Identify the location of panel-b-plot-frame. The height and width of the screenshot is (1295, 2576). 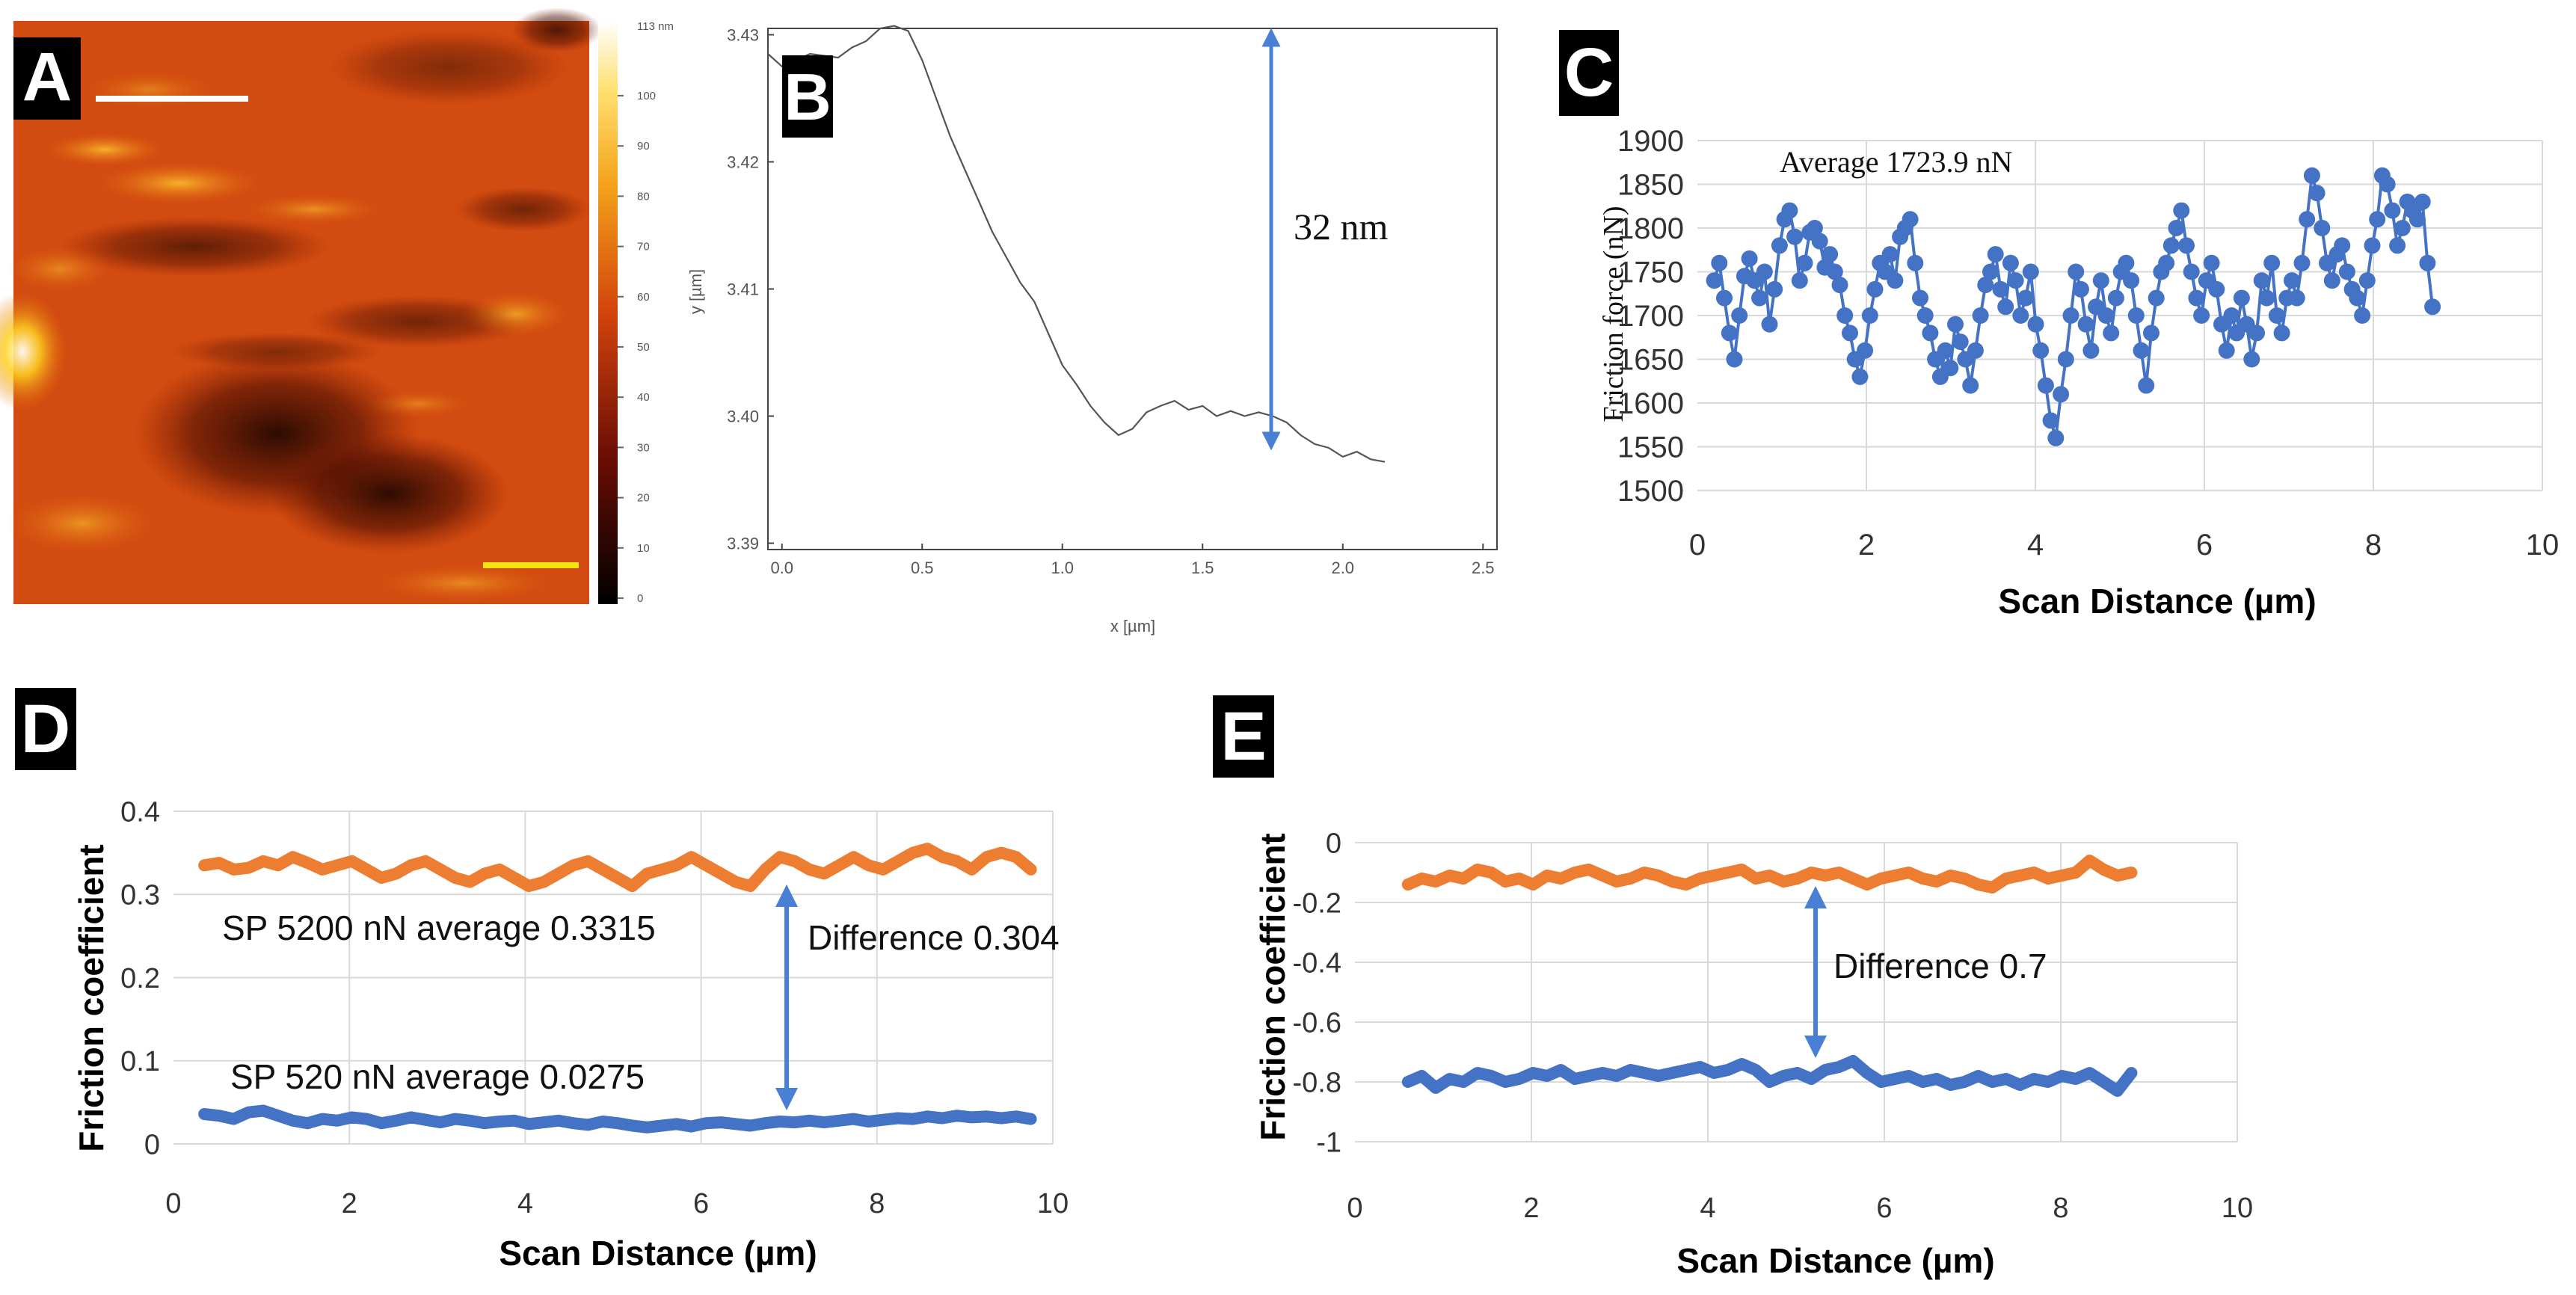
(1132, 289).